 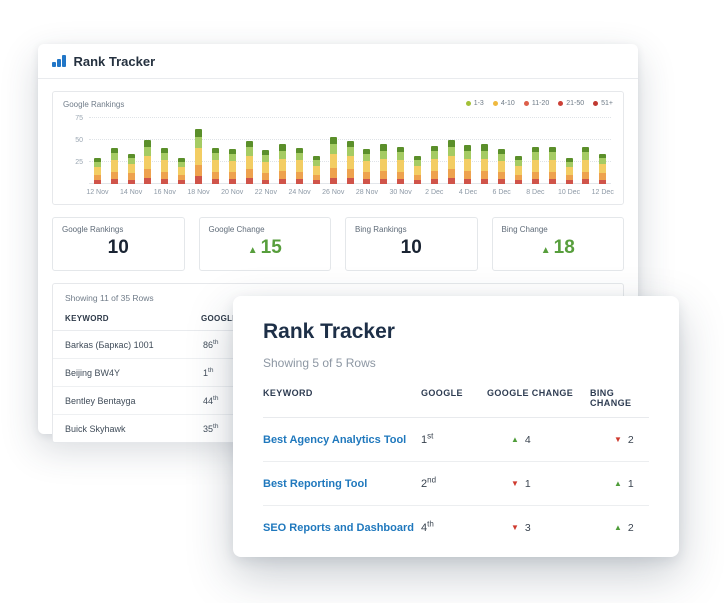 What do you see at coordinates (526, 103) in the screenshot?
I see `legend-dot-icon` at bounding box center [526, 103].